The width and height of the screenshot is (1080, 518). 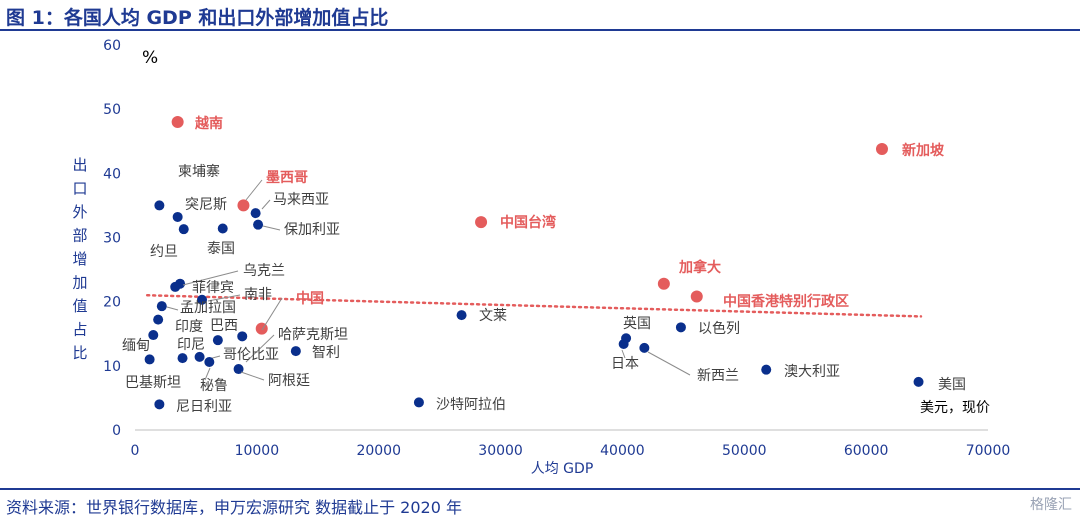 What do you see at coordinates (955, 408) in the screenshot?
I see `x-unit-label: 美元，现价` at bounding box center [955, 408].